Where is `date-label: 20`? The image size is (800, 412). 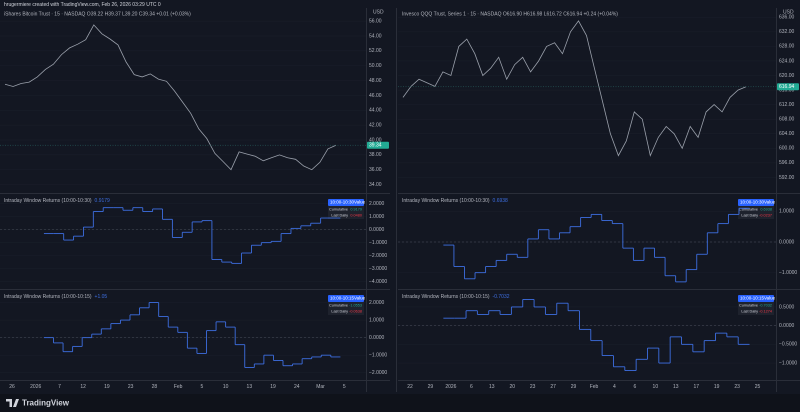 date-label: 20 is located at coordinates (512, 387).